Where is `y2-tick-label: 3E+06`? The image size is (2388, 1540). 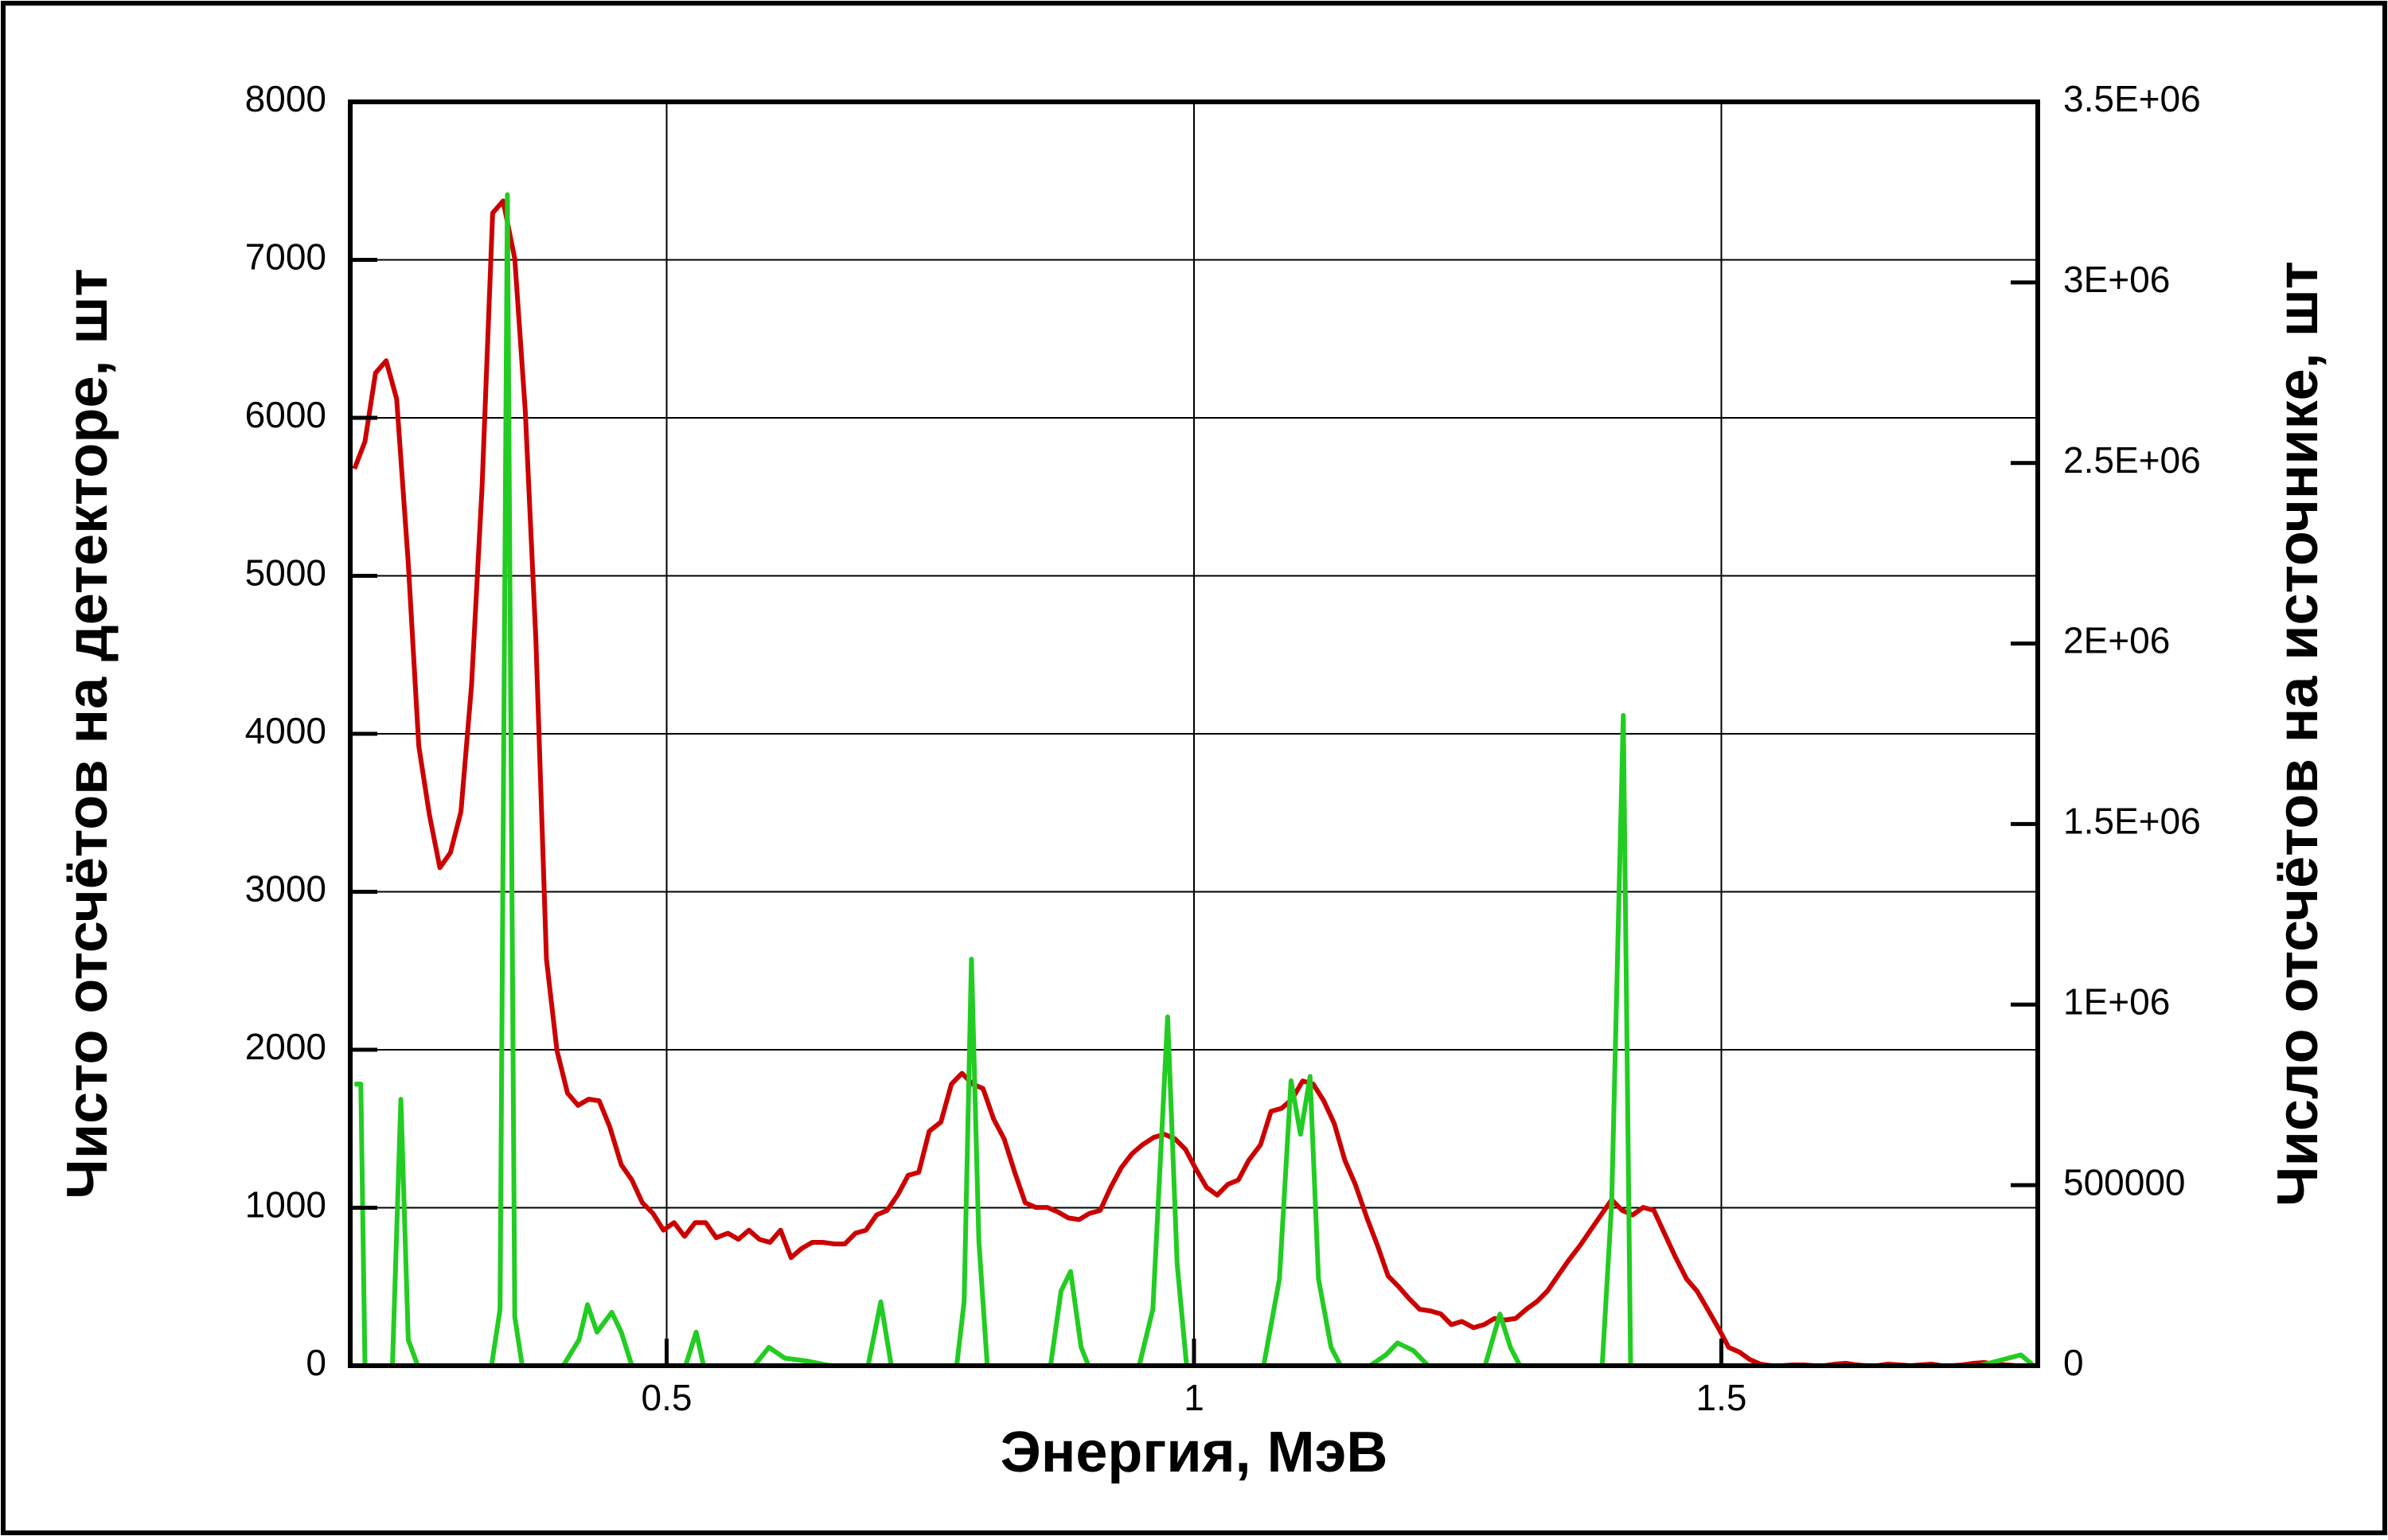 y2-tick-label: 3E+06 is located at coordinates (2117, 279).